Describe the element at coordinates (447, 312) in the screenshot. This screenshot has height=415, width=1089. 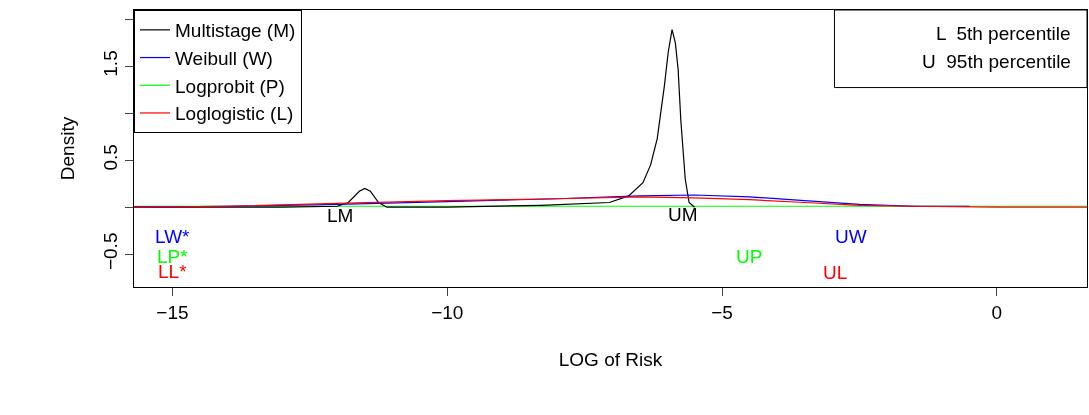
I see `x-tick-label: −10` at that location.